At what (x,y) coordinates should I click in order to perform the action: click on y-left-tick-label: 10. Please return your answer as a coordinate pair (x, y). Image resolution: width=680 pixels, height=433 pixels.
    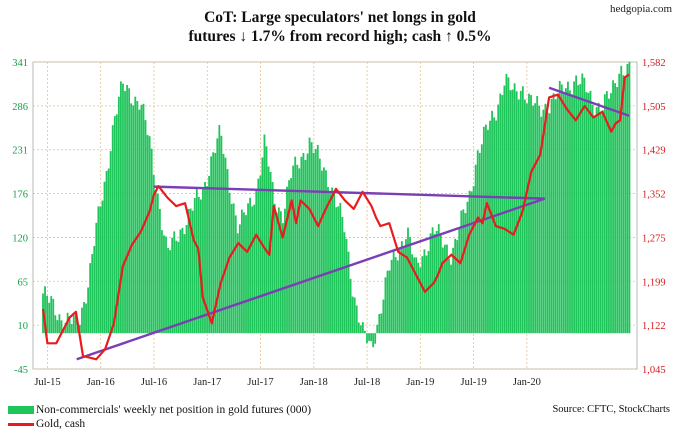
    Looking at the image, I should click on (23, 326).